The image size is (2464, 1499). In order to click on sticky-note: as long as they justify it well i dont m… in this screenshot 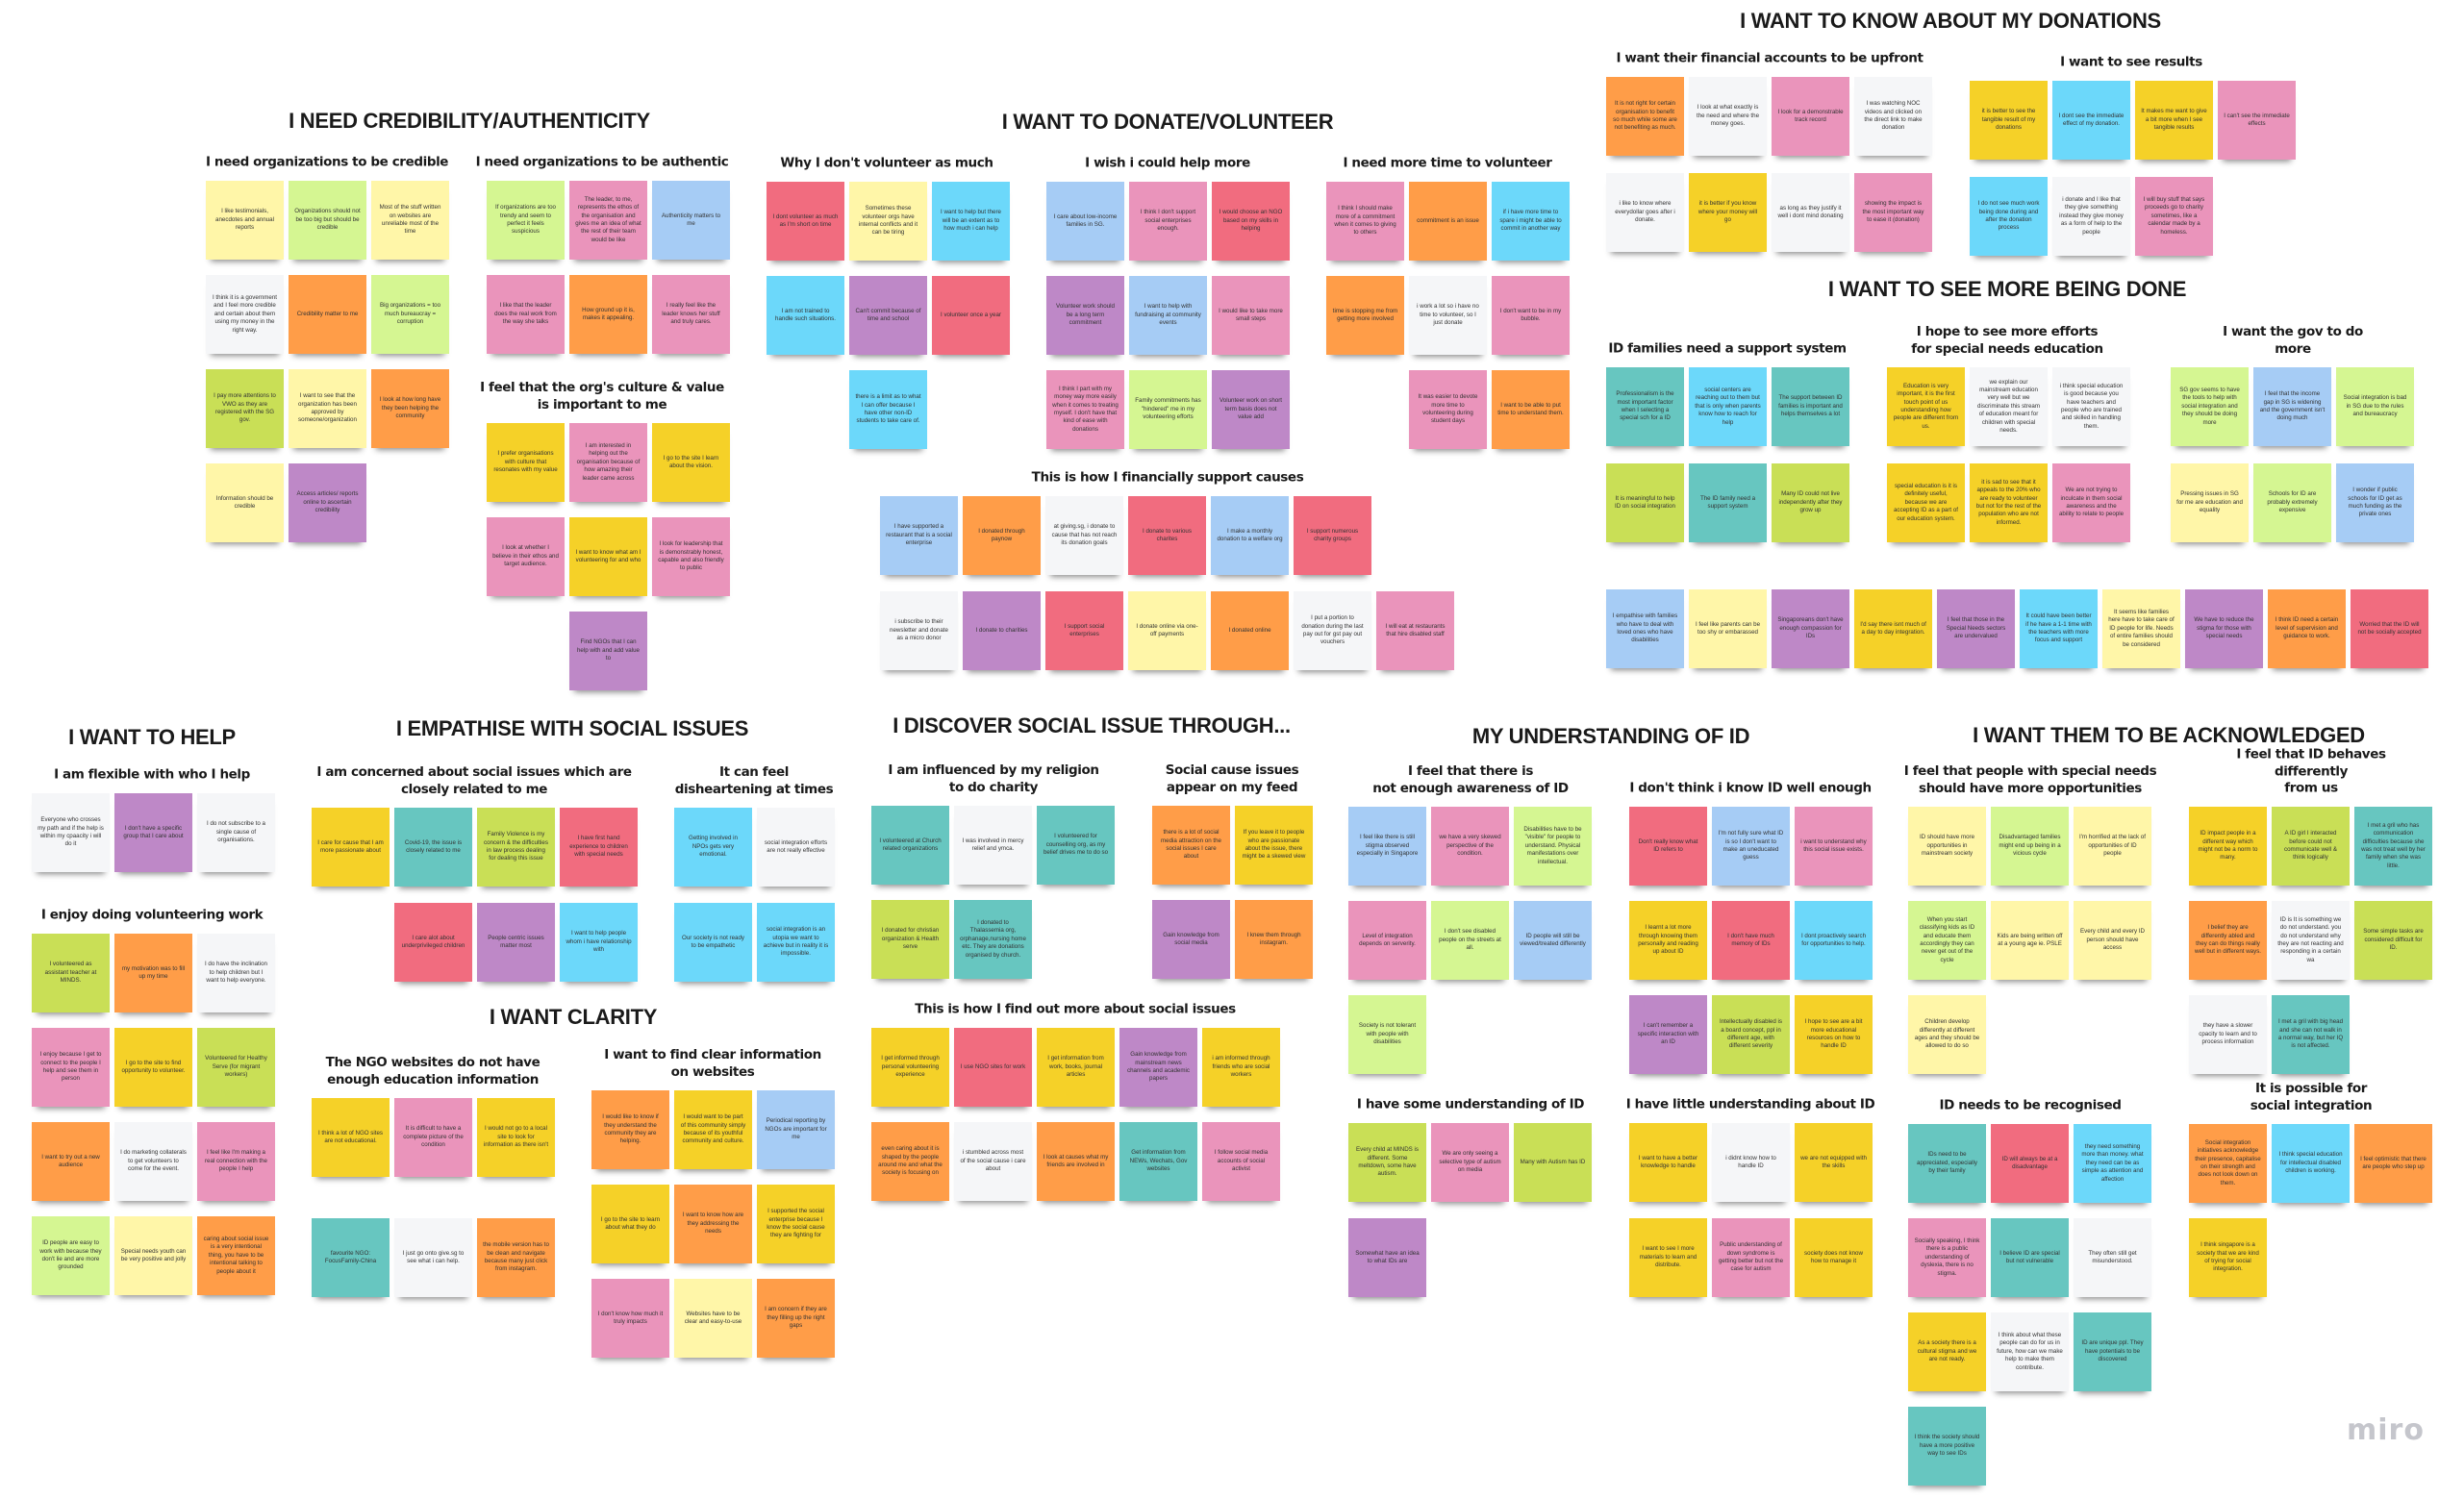, I will do `click(1810, 212)`.